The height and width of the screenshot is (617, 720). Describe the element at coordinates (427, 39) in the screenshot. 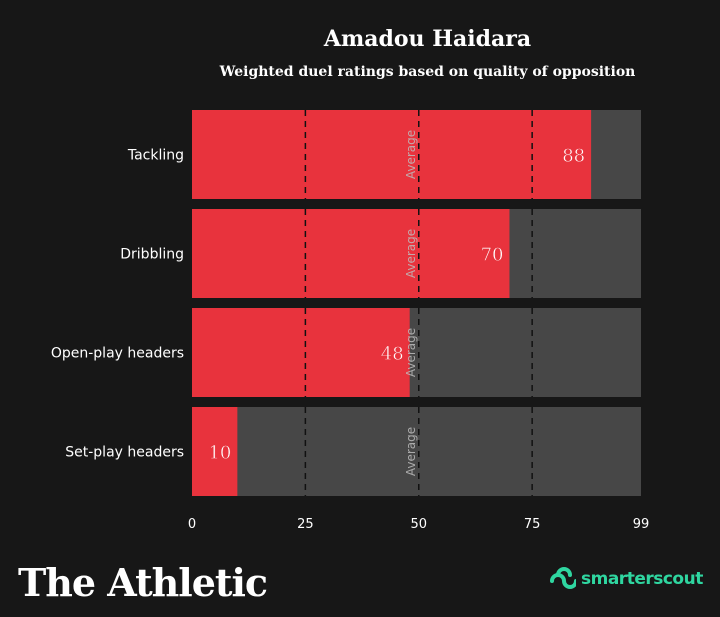

I see `chart-title: Amadou Haidara` at that location.